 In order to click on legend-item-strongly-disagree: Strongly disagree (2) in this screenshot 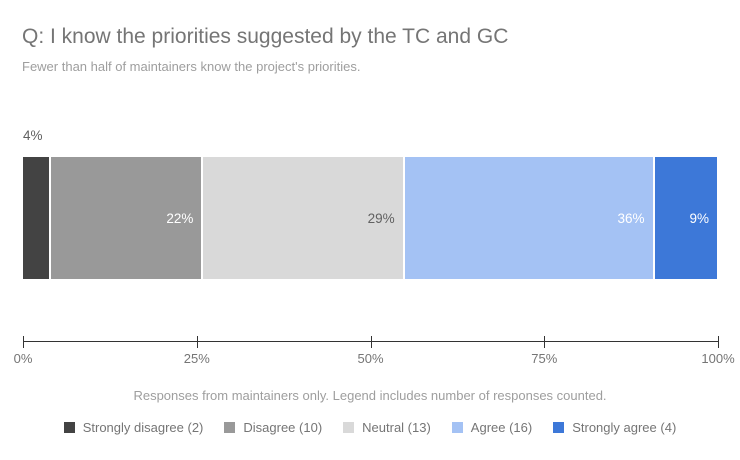, I will do `click(133, 427)`.